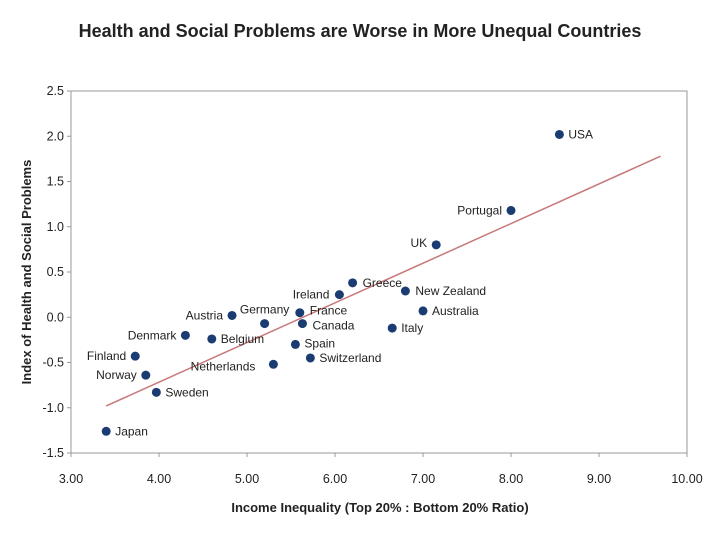  What do you see at coordinates (186, 392) in the screenshot?
I see `point-label: Sweden` at bounding box center [186, 392].